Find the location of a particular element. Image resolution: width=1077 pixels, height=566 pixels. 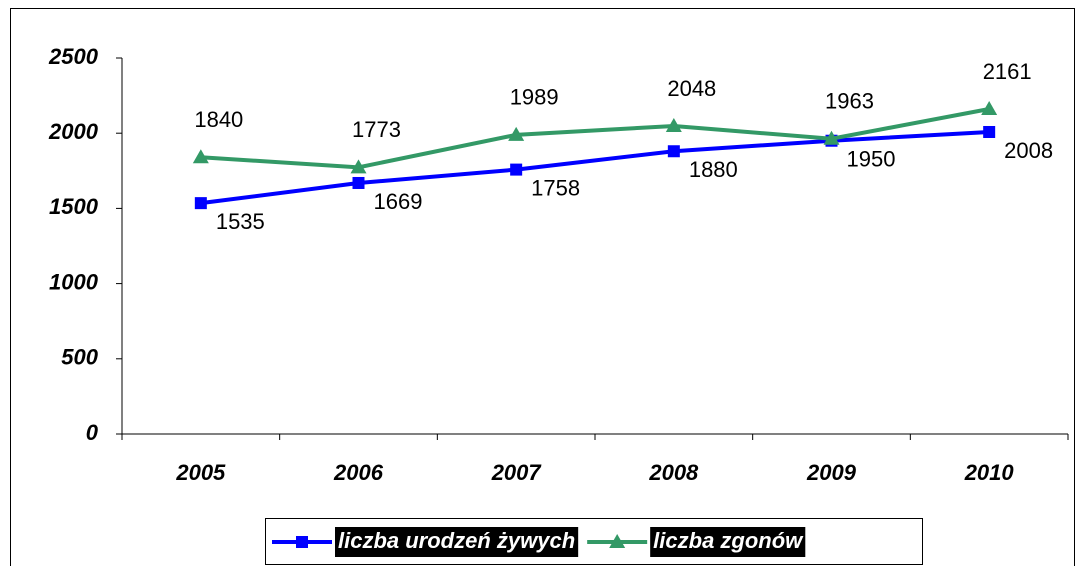

value-label: 1880 is located at coordinates (713, 169).